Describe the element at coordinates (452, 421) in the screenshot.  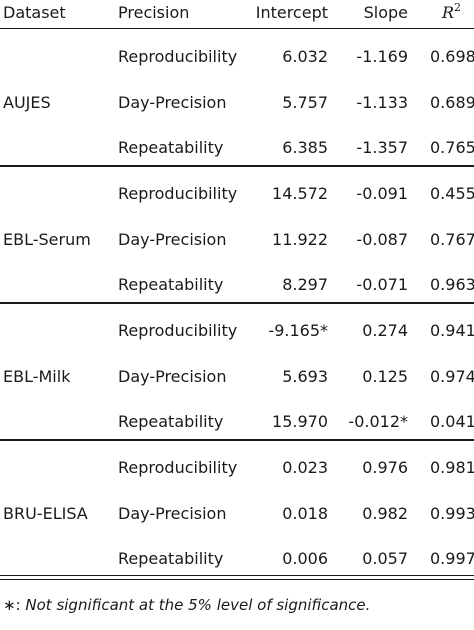
I see `r-squared-cell: 0.041` at that location.